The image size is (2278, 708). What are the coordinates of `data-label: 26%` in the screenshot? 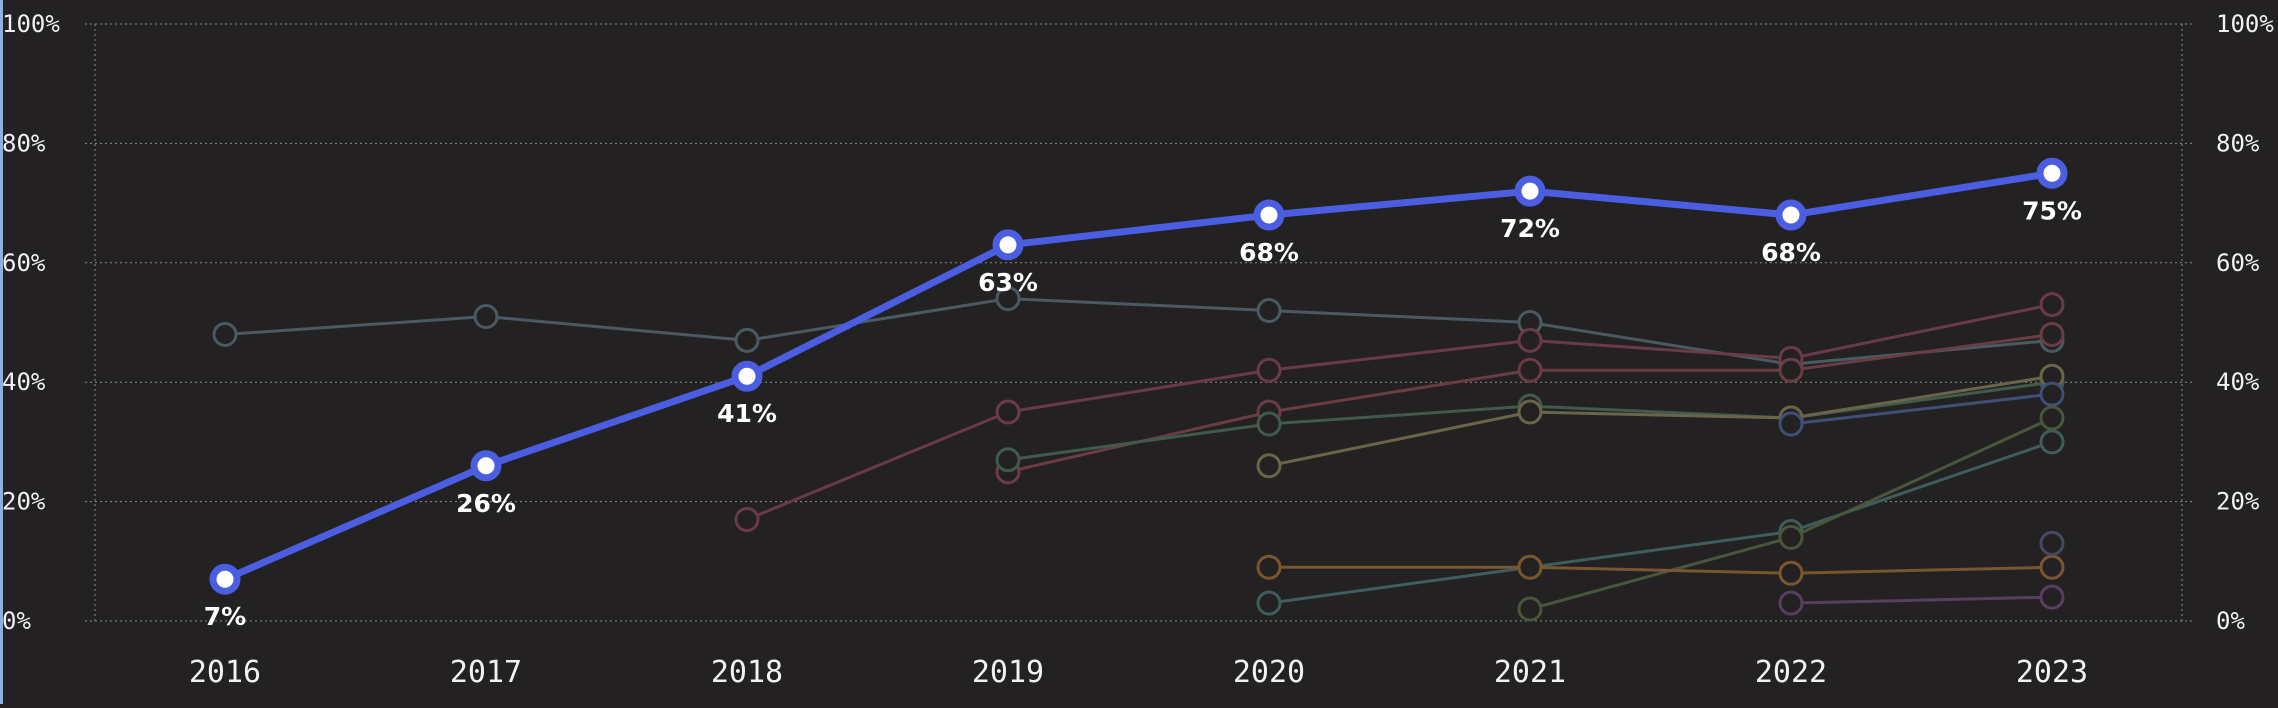 It's located at (486, 503).